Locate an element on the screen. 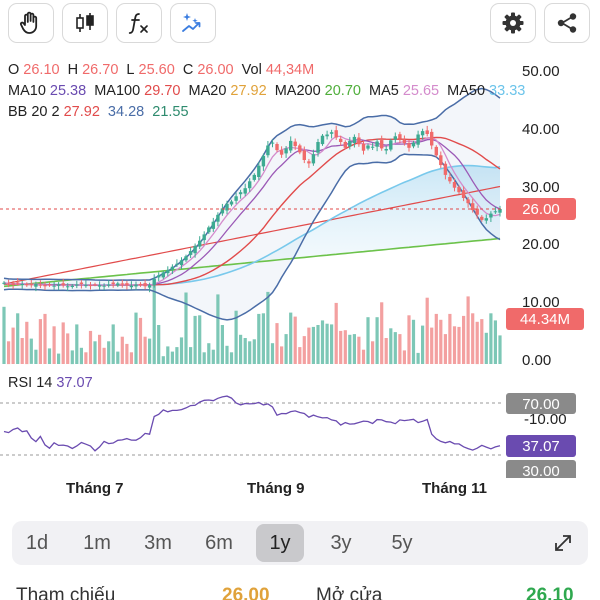 The height and width of the screenshot is (600, 600). hand-tool-button is located at coordinates (31, 23).